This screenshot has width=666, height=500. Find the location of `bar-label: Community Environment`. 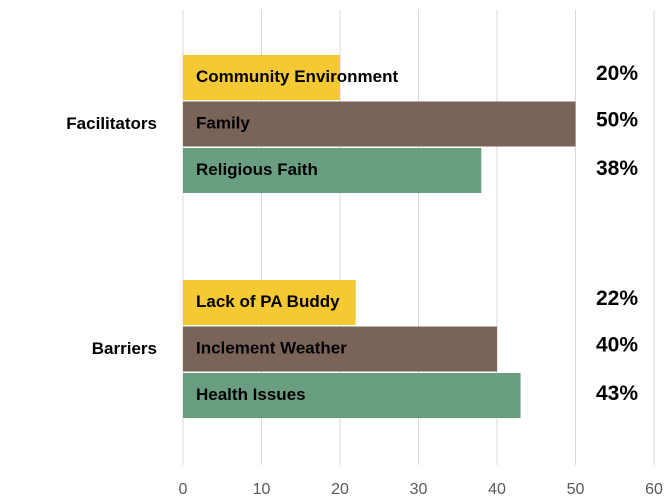

bar-label: Community Environment is located at coordinates (297, 76).